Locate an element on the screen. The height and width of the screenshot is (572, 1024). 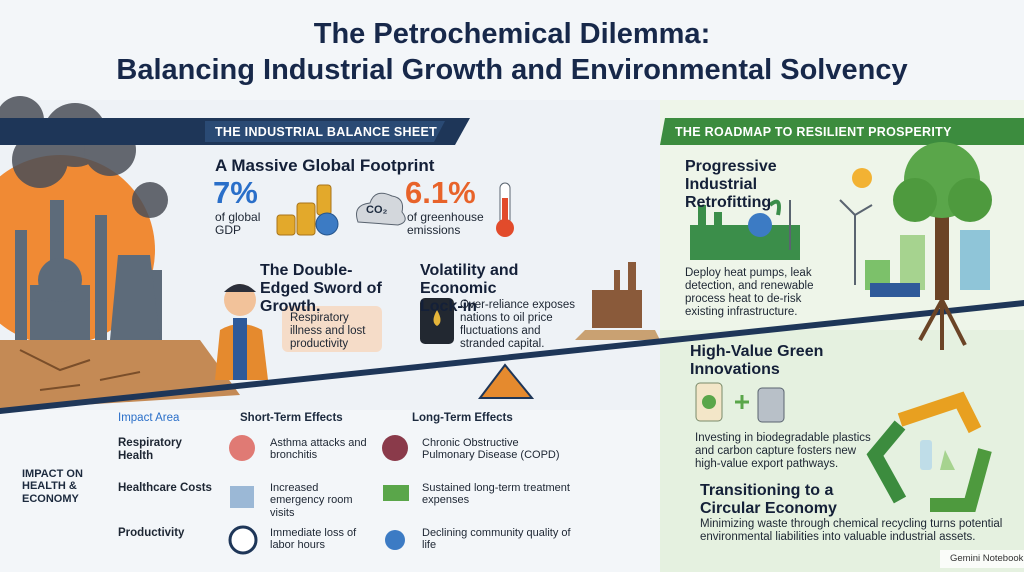
heading: Progressive Industrial Retrofitting is located at coordinates (731, 184).